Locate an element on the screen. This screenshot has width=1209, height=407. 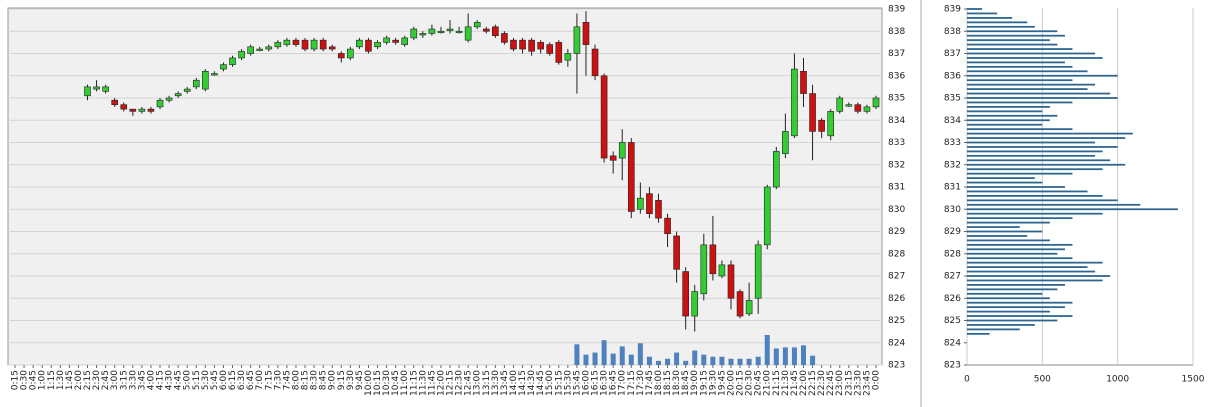
x-tick-label: 18:15 is located at coordinates (668, 383).